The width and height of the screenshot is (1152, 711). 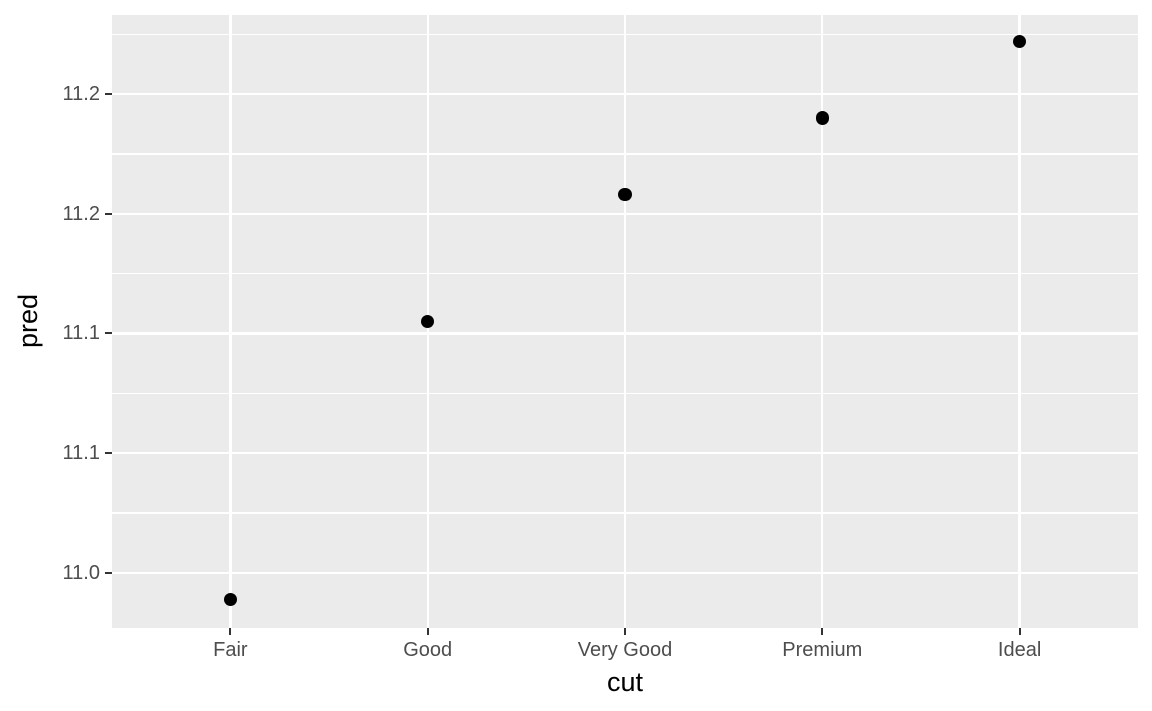 What do you see at coordinates (230, 650) in the screenshot?
I see `x-tick-label: Fair` at bounding box center [230, 650].